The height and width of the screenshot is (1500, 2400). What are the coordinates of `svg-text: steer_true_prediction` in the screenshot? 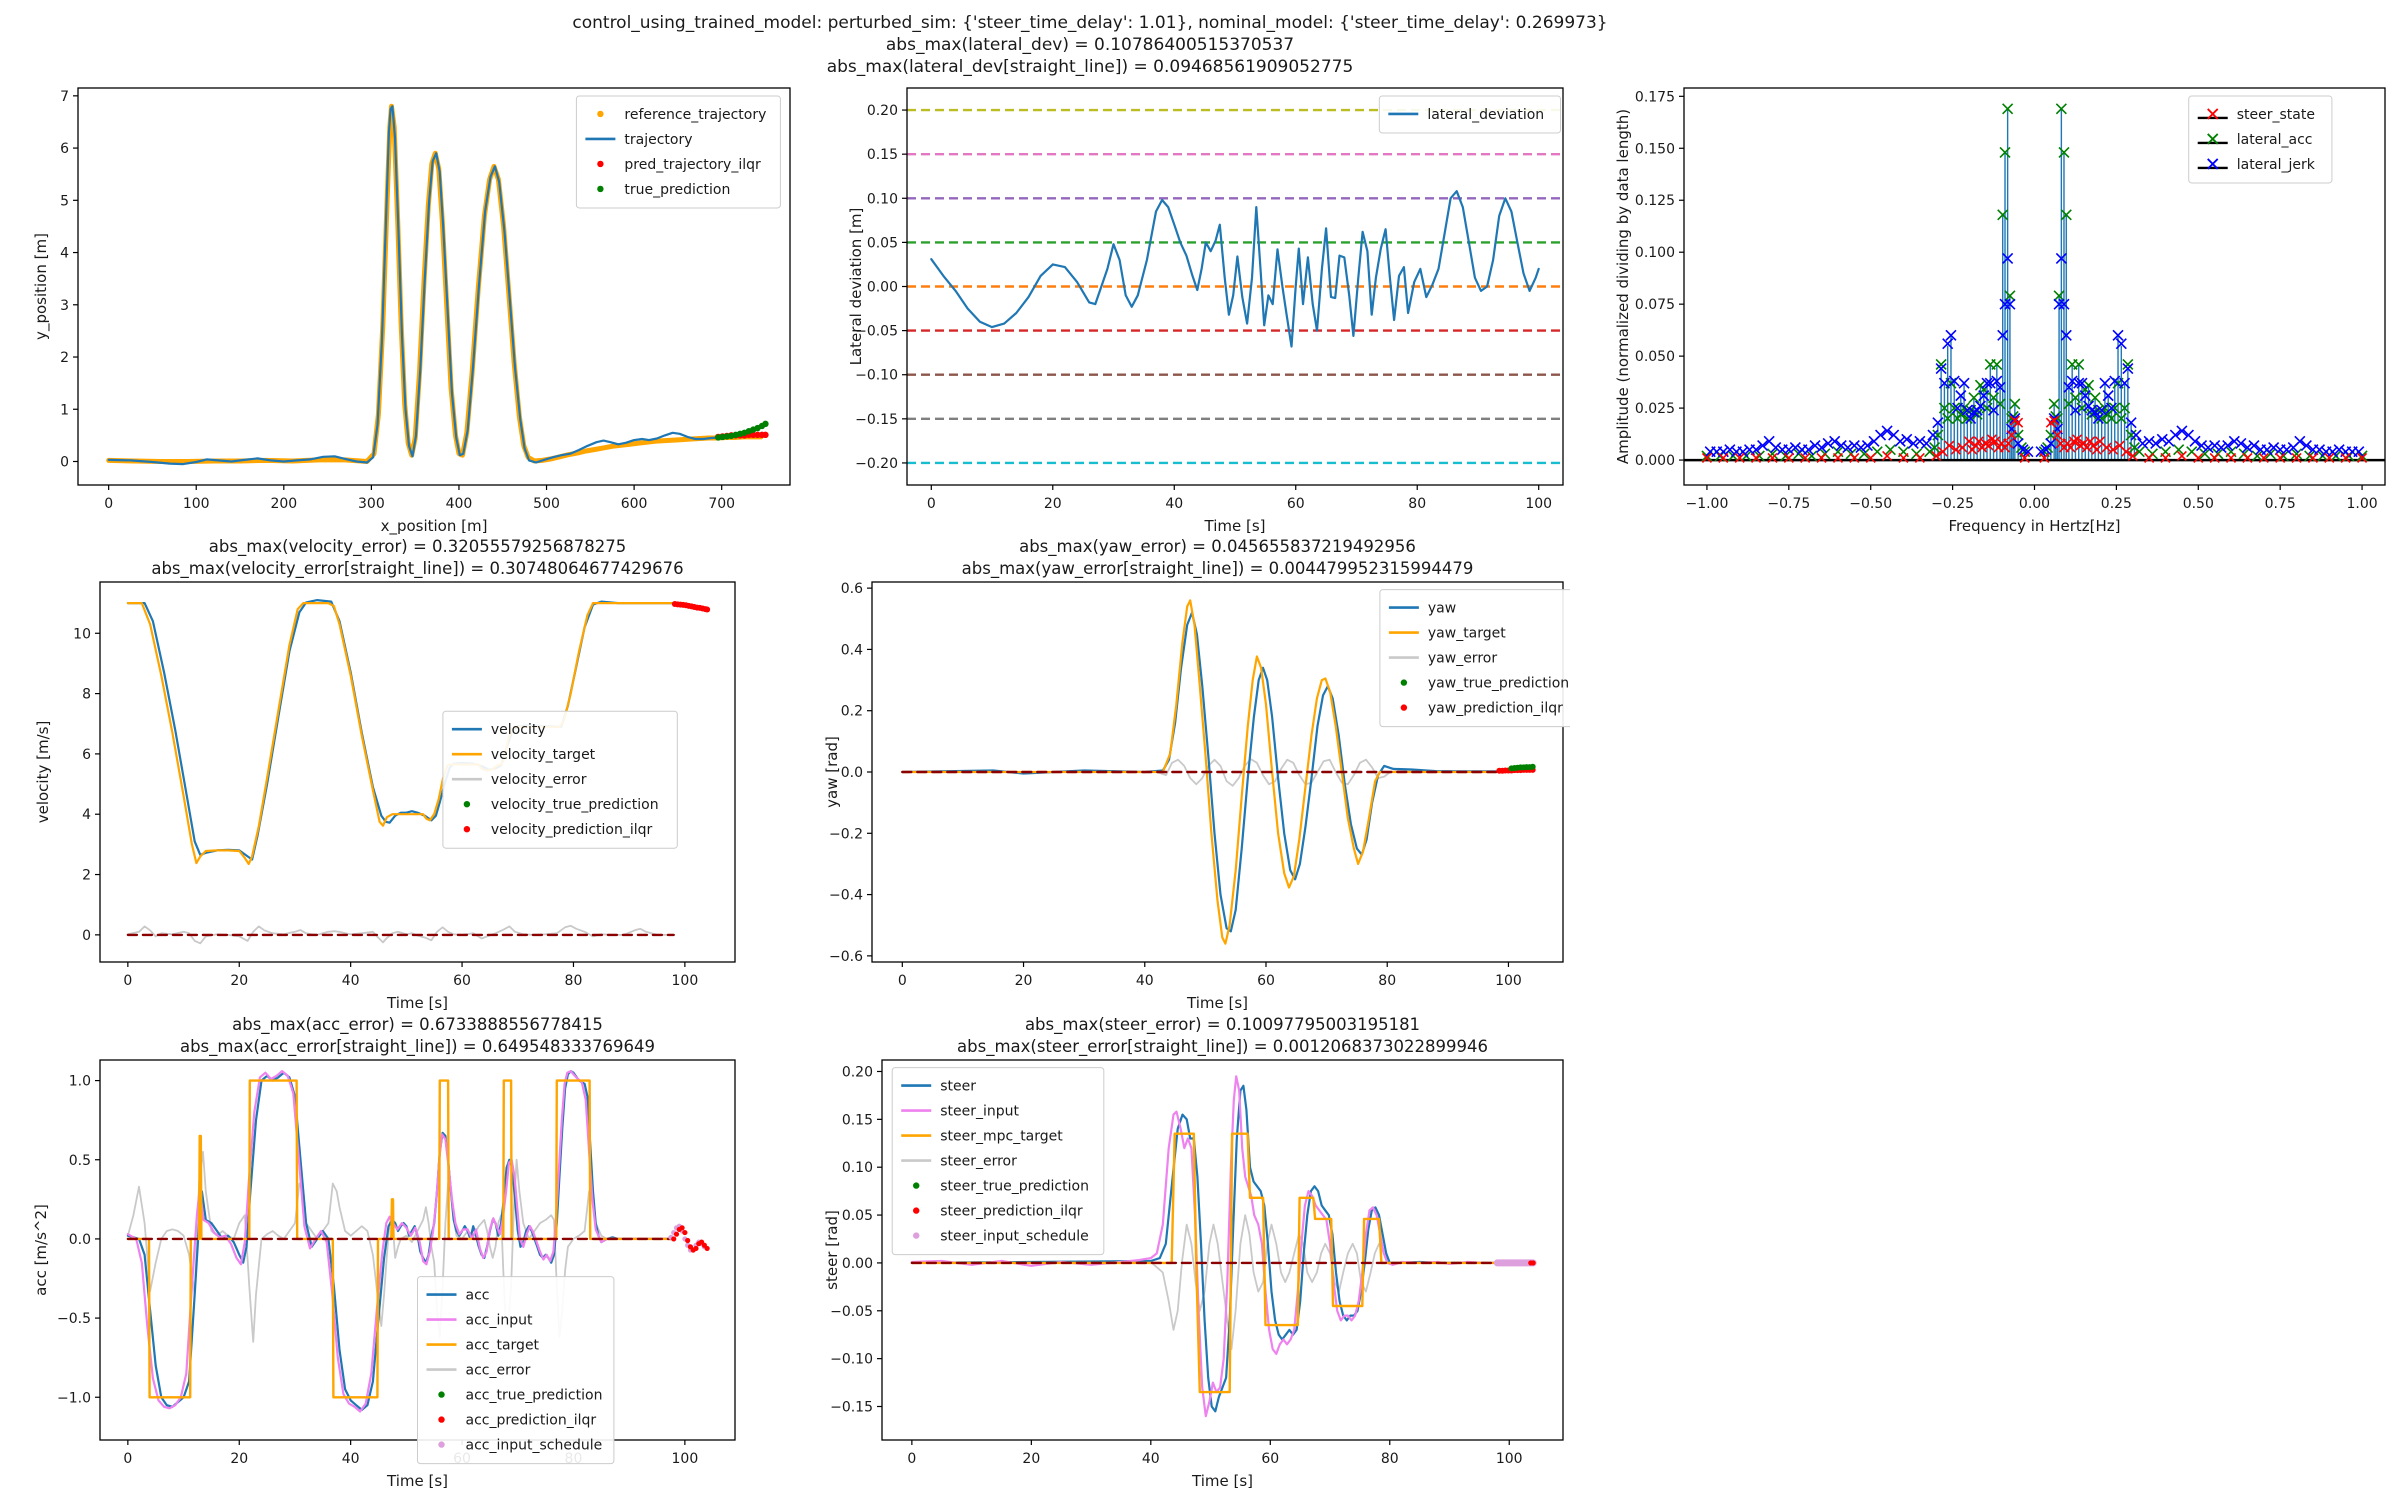 It's located at (1014, 1187).